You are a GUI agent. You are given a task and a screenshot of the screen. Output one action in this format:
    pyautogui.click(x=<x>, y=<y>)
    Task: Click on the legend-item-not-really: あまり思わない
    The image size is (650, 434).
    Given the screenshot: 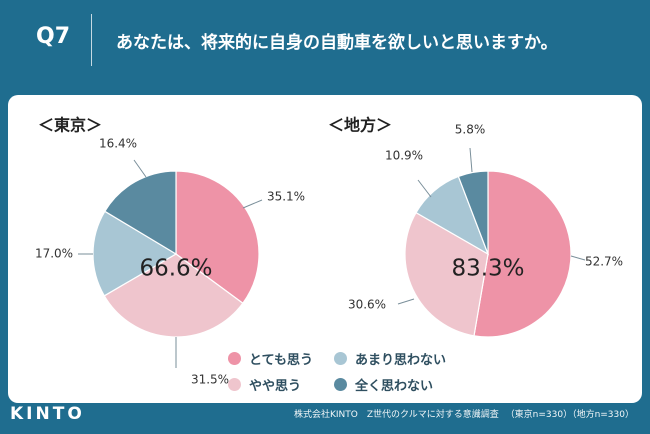 What is the action you would take?
    pyautogui.click(x=390, y=358)
    